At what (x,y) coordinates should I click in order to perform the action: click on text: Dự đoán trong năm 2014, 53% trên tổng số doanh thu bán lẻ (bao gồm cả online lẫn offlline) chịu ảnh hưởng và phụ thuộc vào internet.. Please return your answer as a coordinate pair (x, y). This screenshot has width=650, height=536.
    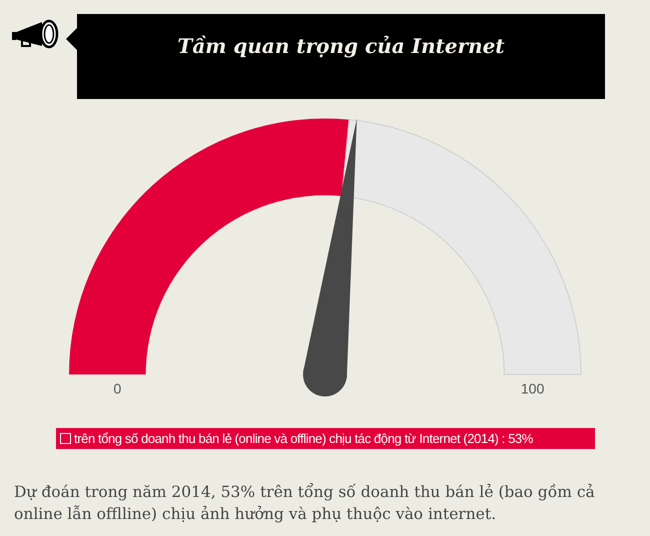
    Looking at the image, I should click on (305, 503).